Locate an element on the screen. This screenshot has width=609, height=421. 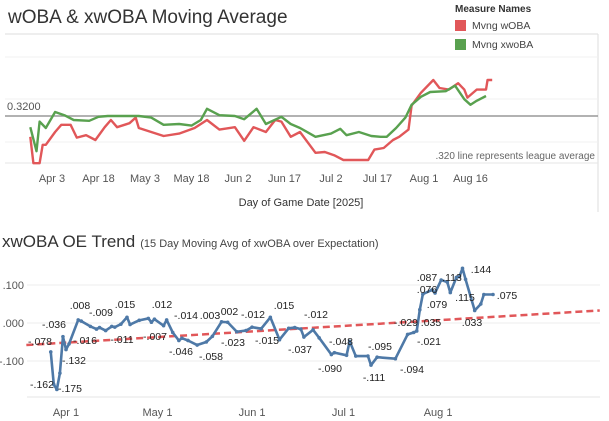
data-label: -.090 is located at coordinates (330, 369).